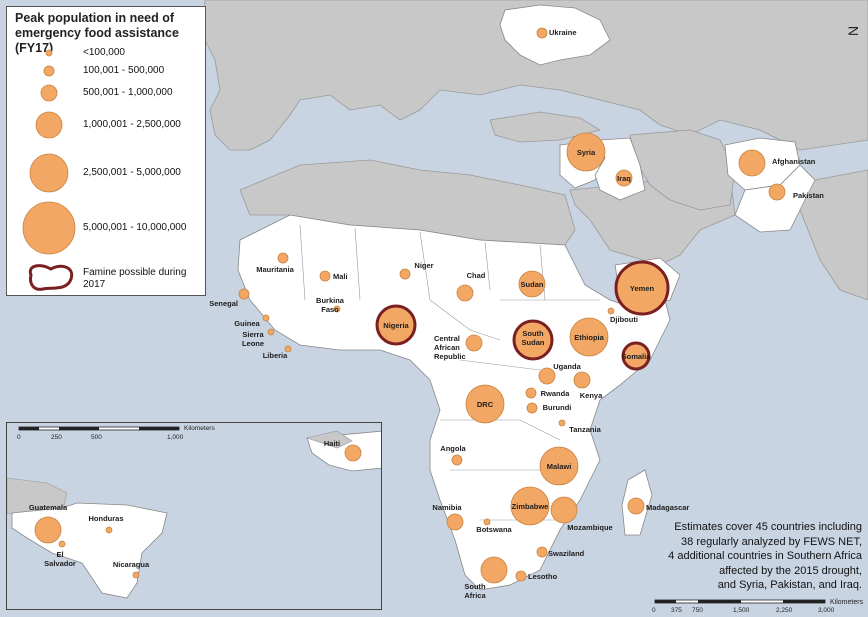  Describe the element at coordinates (105, 518) in the screenshot. I see `label-honduras: Honduras` at that location.